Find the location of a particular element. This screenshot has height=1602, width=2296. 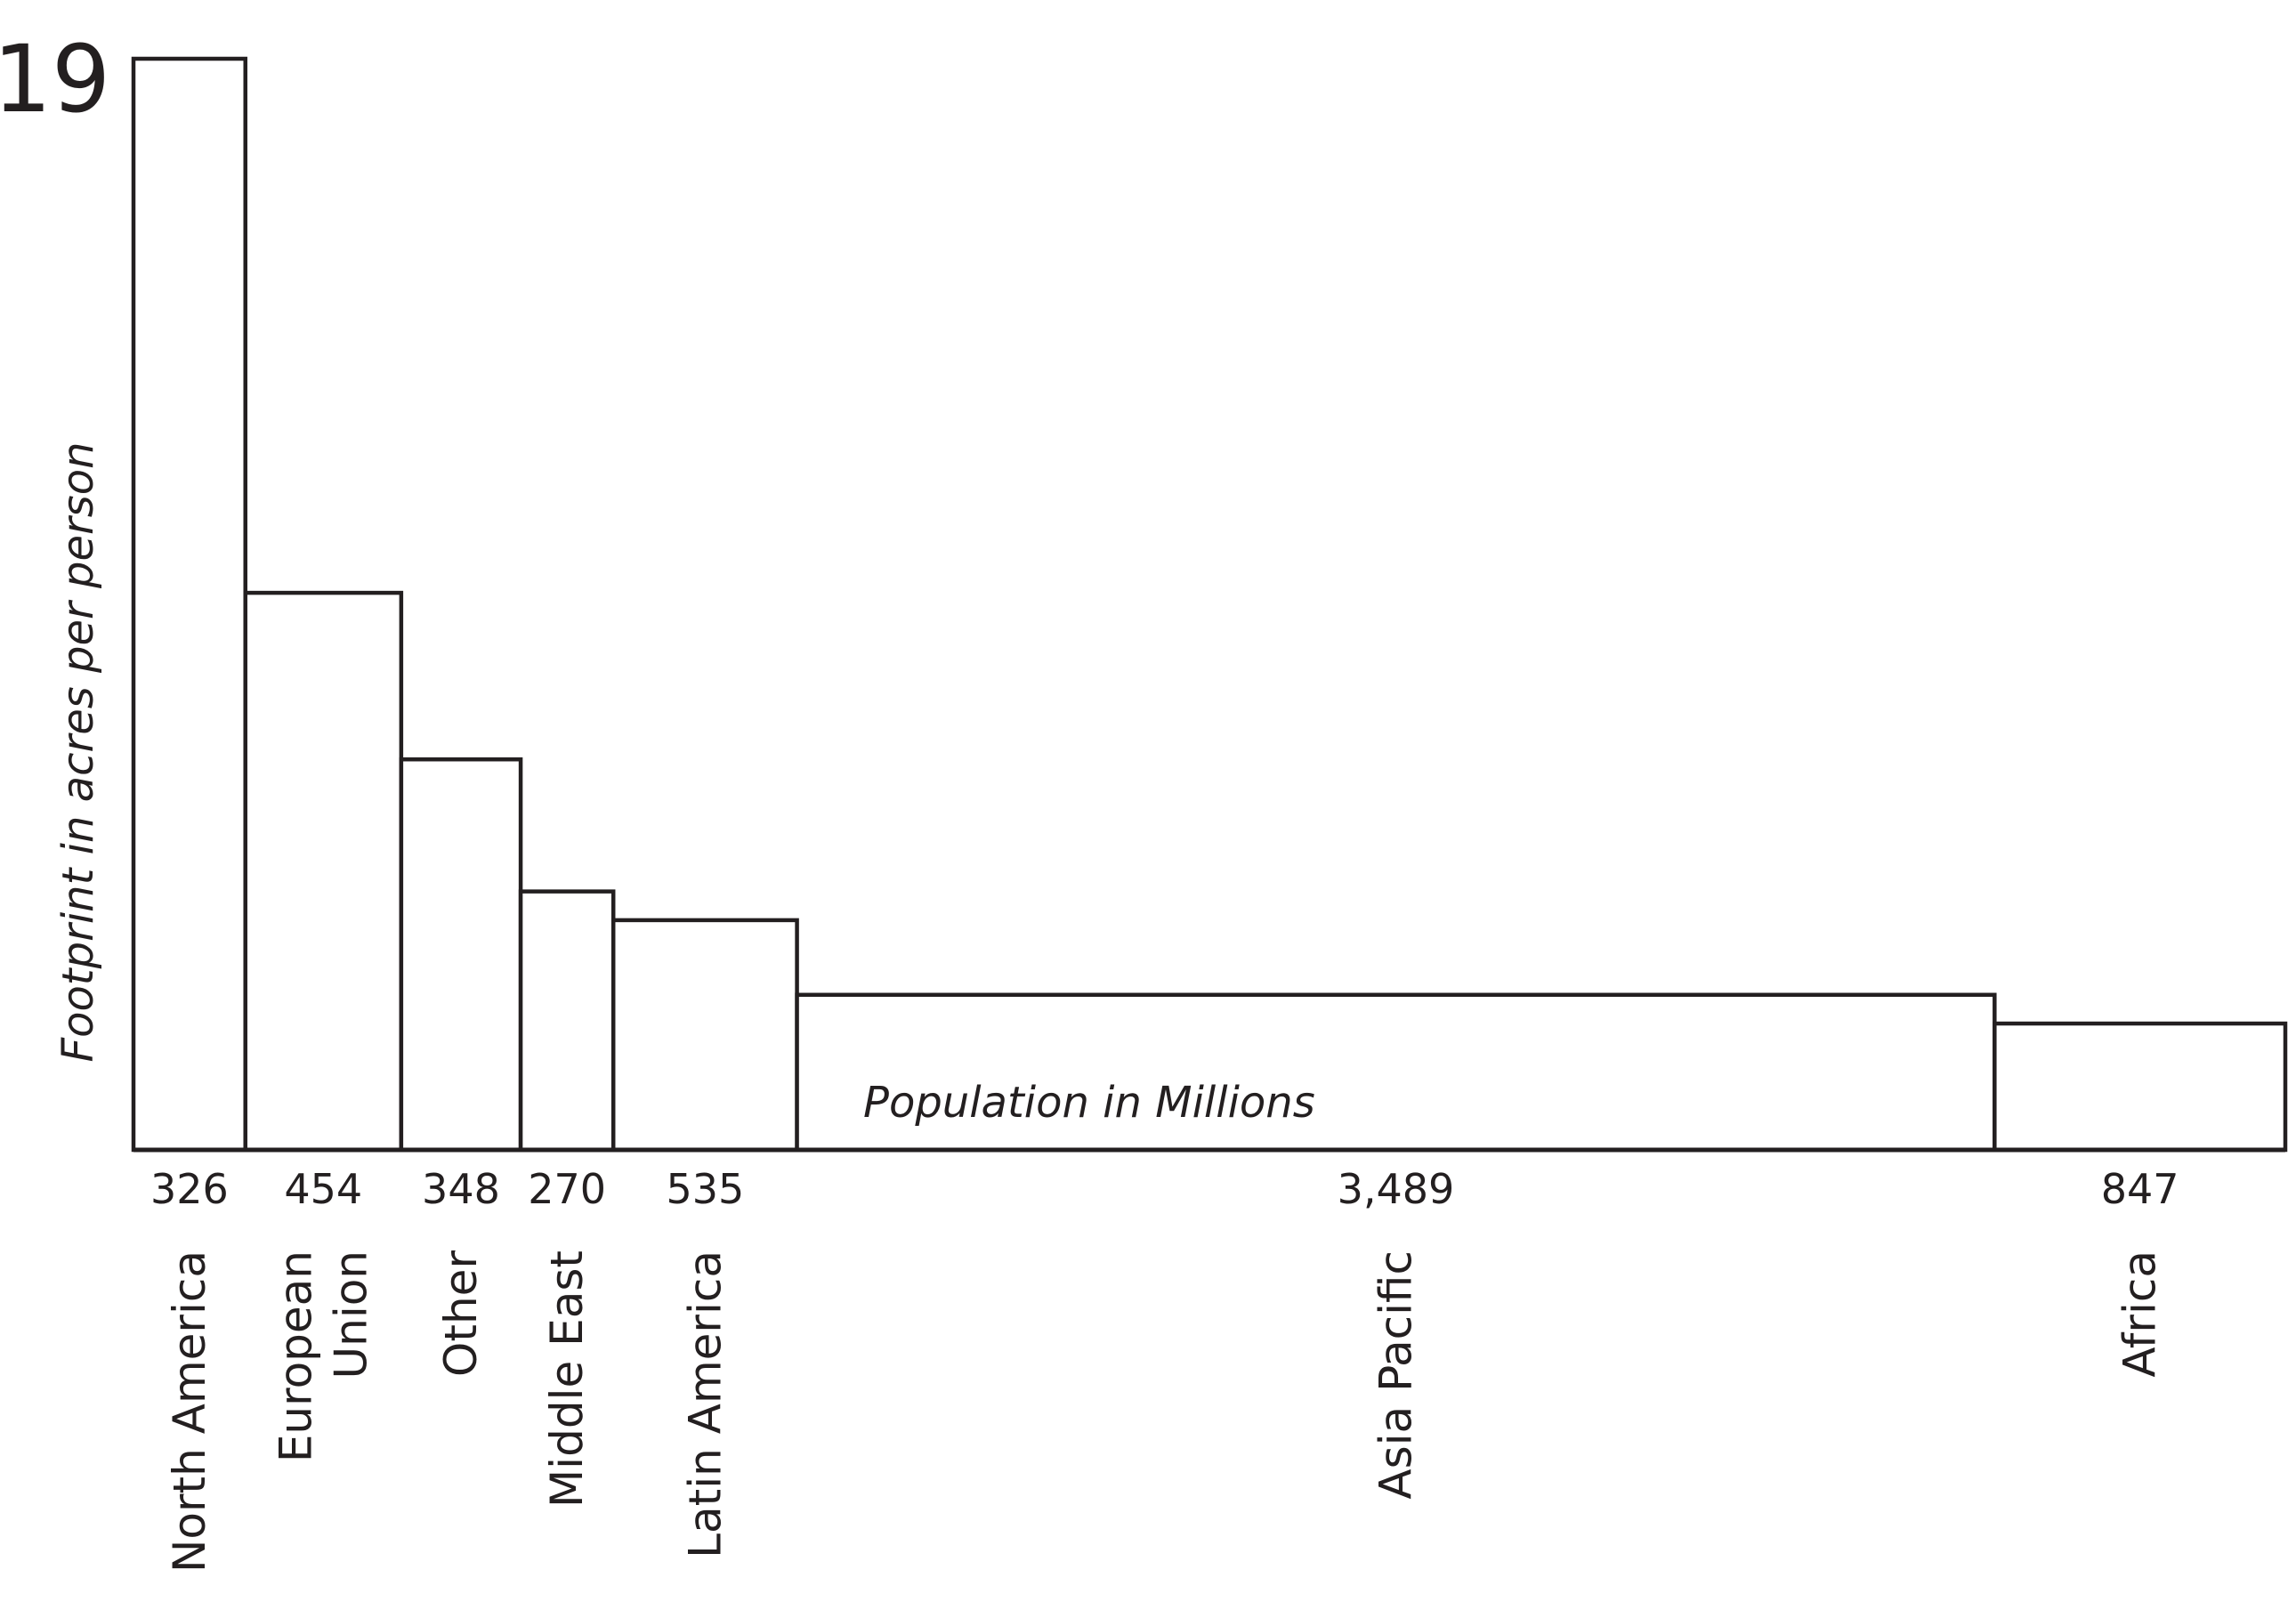

width-label-middle-east: 270 is located at coordinates (567, 1189).